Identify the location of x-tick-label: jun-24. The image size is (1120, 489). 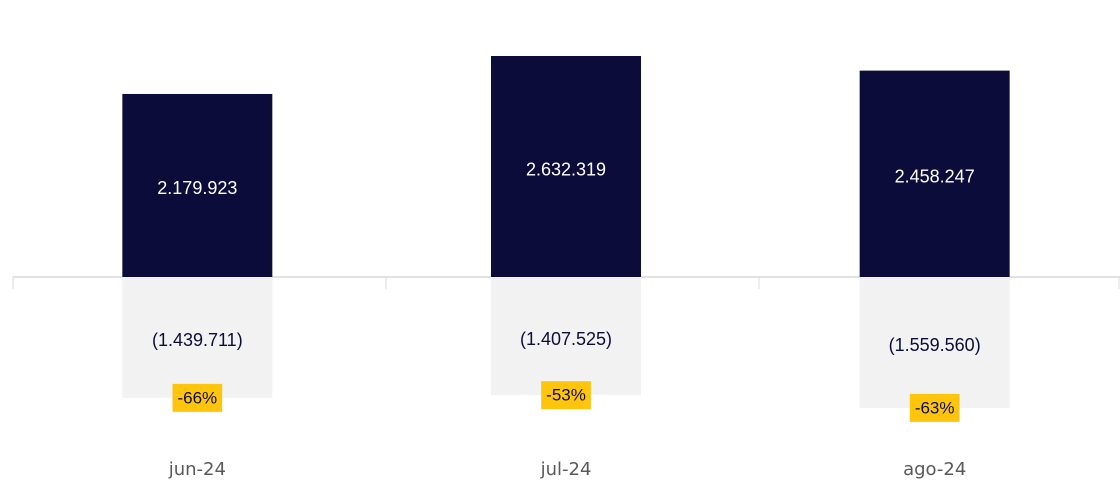
(197, 469).